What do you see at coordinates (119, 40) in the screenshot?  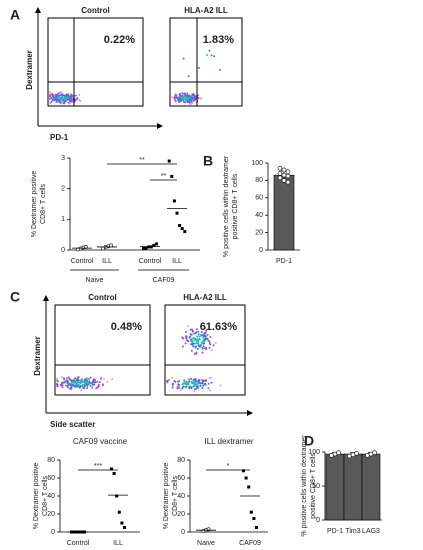 I see `flow-percent: 0.22%` at bounding box center [119, 40].